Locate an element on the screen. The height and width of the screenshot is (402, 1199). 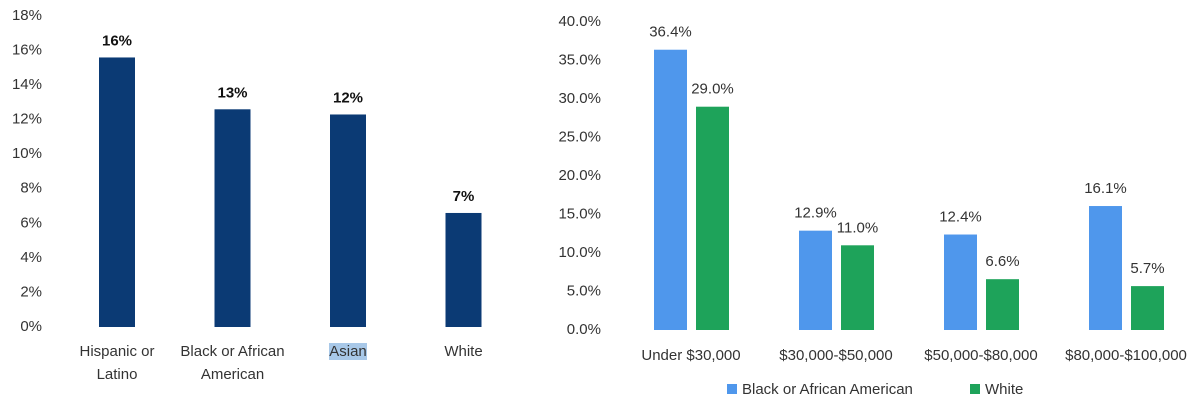
value-label: 11.0% is located at coordinates (857, 227).